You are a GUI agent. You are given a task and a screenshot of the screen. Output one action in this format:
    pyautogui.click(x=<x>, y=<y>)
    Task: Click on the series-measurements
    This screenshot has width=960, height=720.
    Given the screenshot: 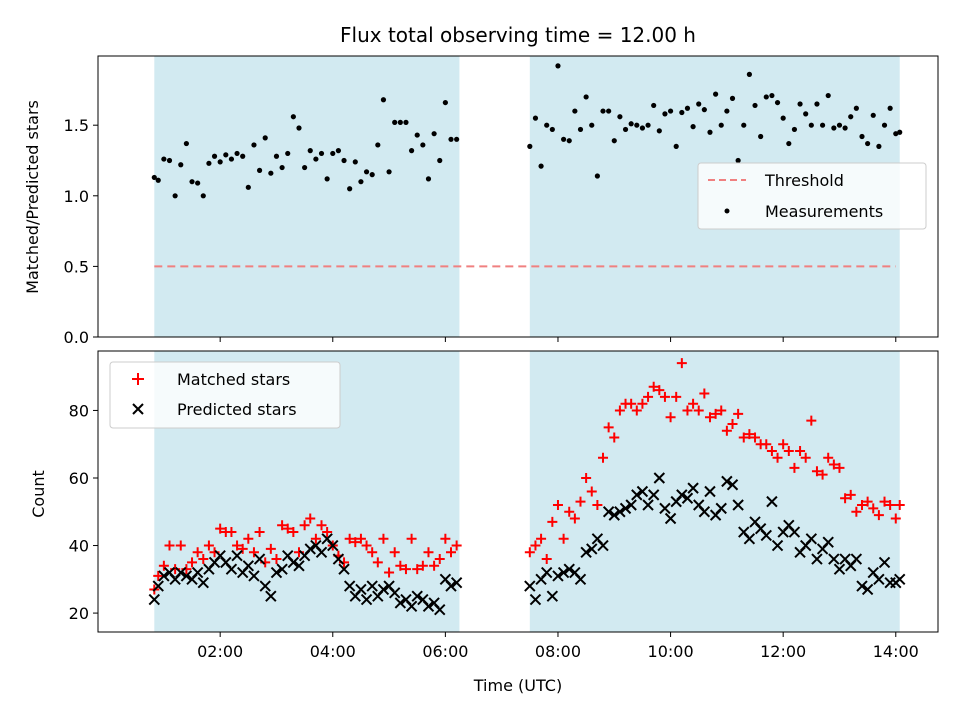 What is the action you would take?
    pyautogui.click(x=527, y=131)
    